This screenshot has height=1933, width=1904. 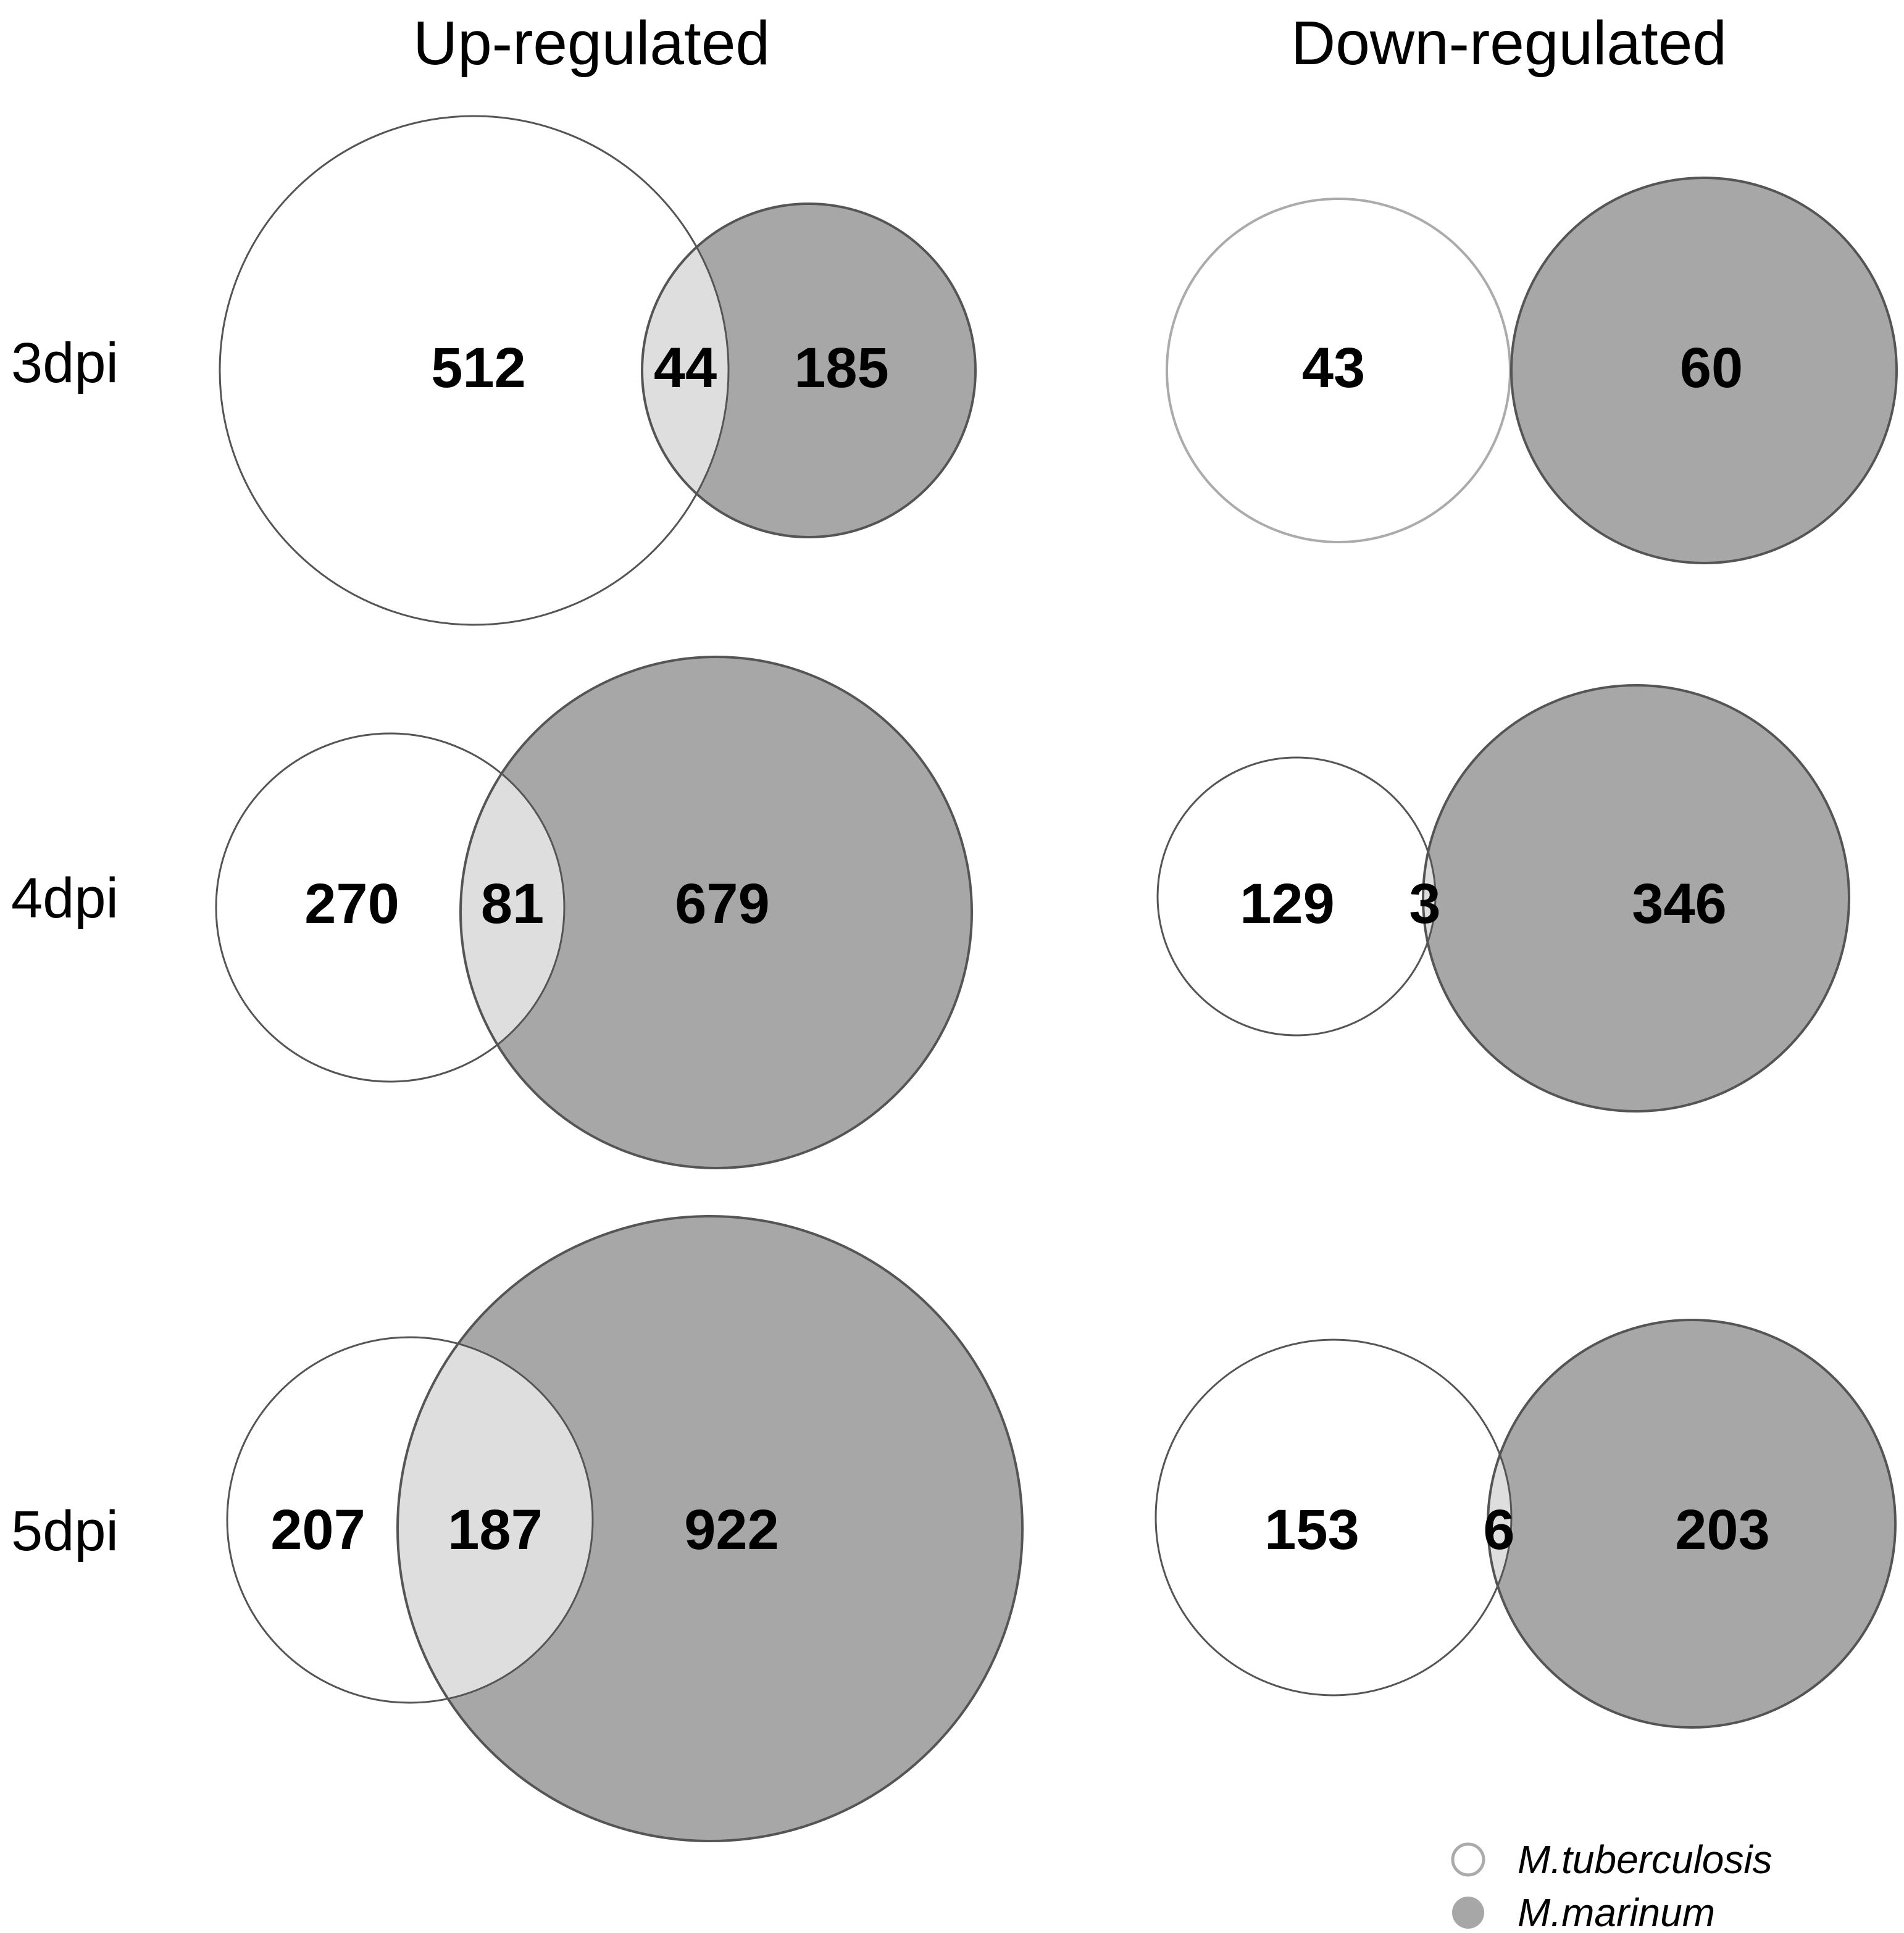 I want to click on marinum-only-count: 922, so click(x=731, y=1530).